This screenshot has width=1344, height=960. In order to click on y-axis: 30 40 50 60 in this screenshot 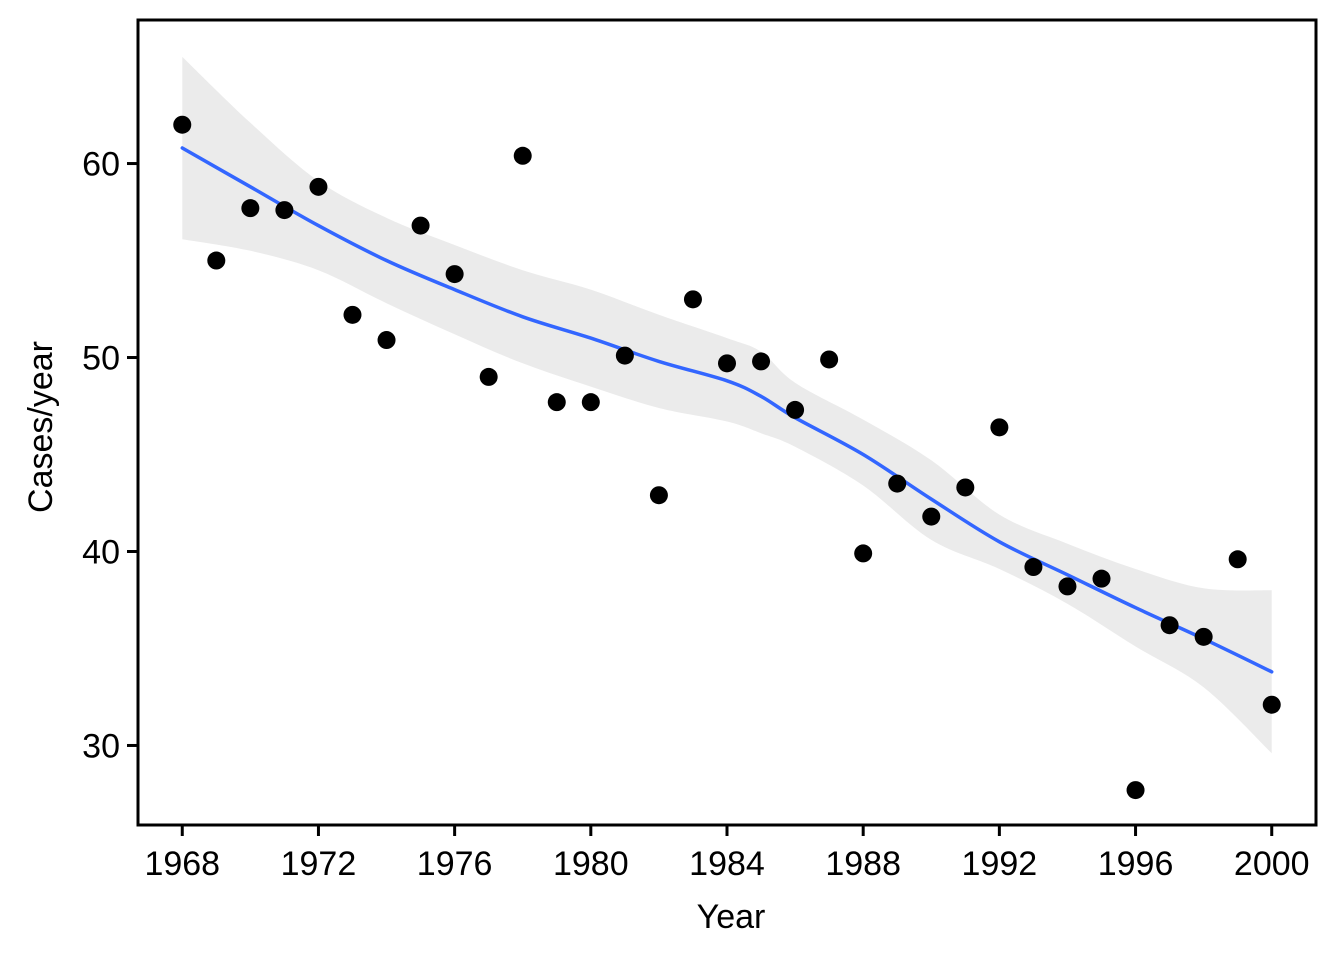, I will do `click(110, 455)`.